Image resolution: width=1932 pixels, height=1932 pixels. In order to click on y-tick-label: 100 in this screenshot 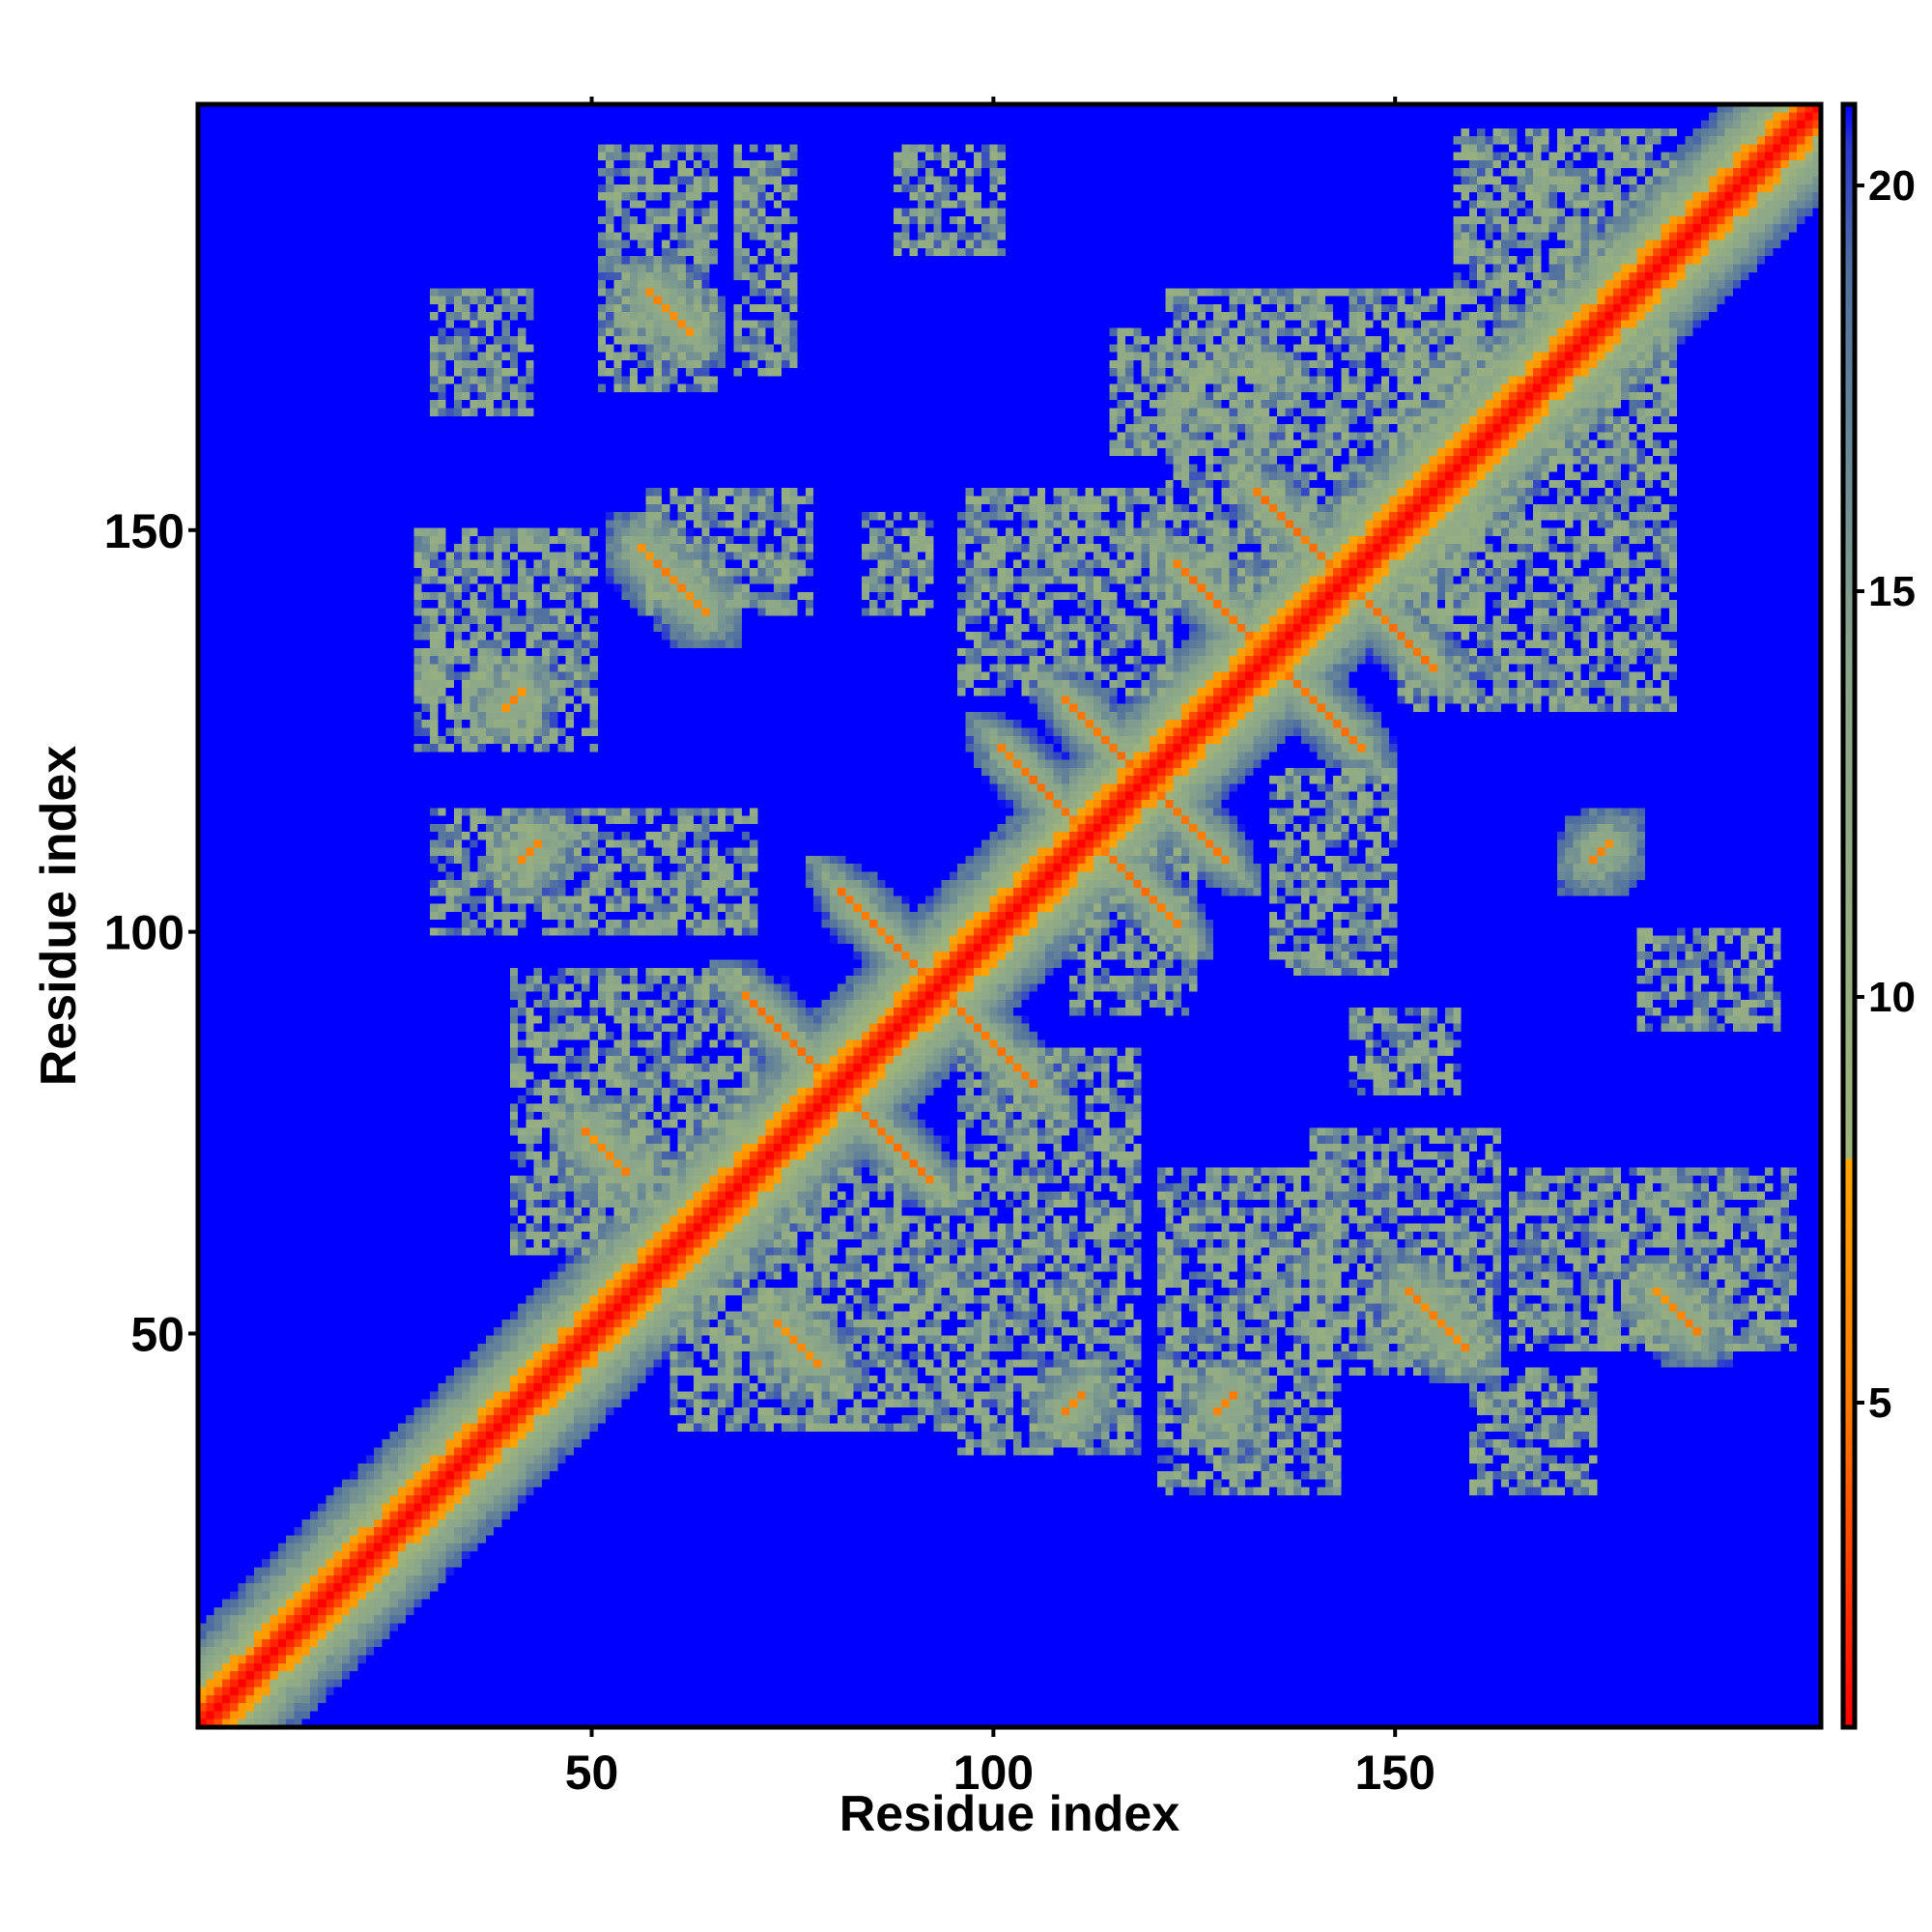, I will do `click(144, 933)`.